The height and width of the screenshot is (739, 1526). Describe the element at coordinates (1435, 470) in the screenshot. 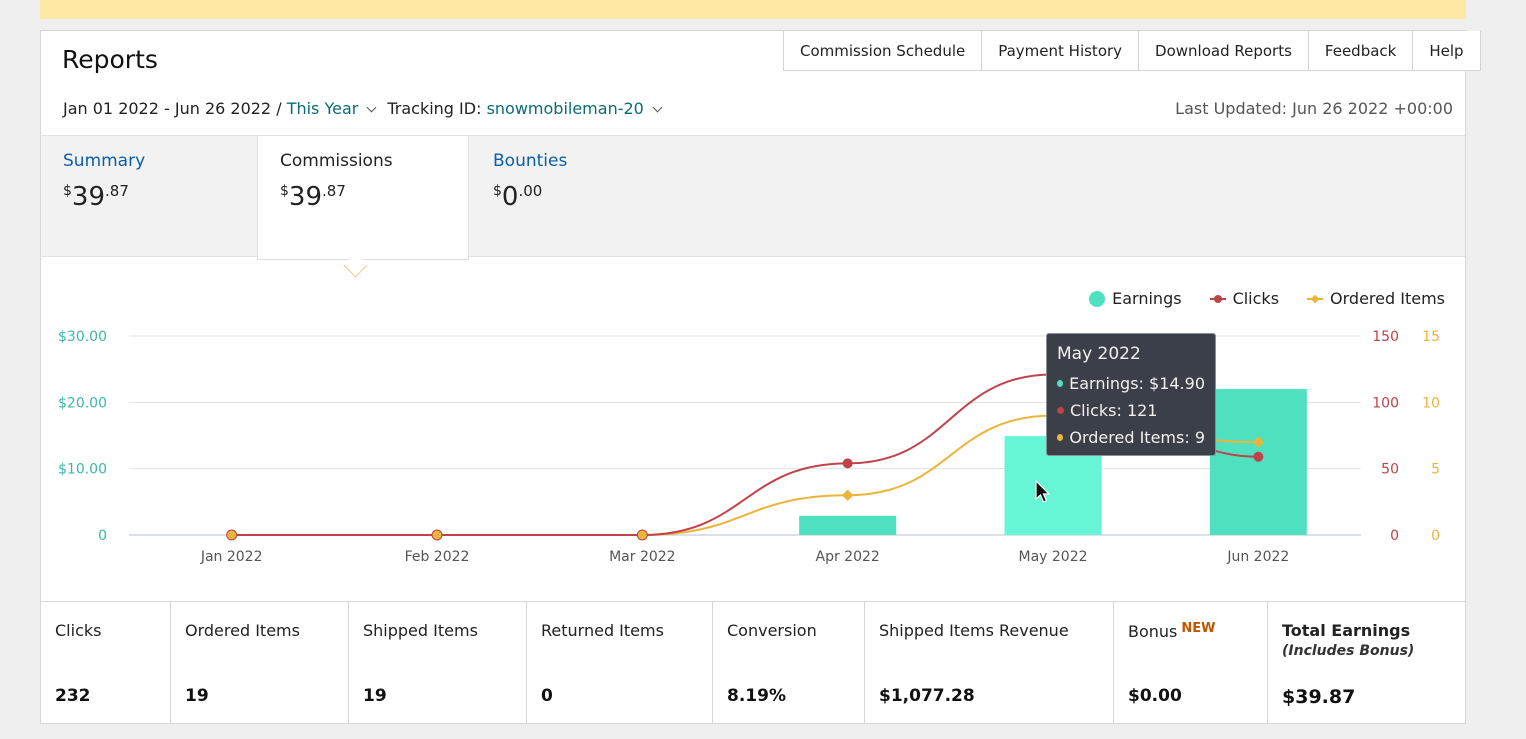

I see `y-right-ordered-tick-label: 5` at that location.